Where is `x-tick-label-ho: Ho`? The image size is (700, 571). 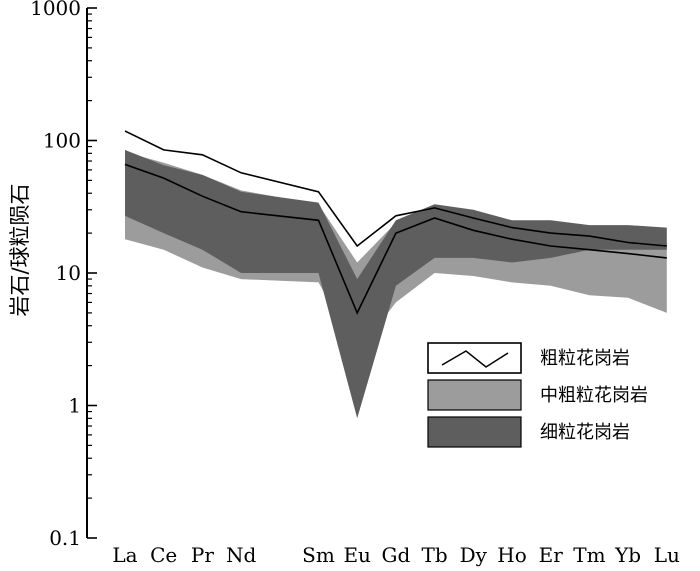 x-tick-label-ho: Ho is located at coordinates (511, 555).